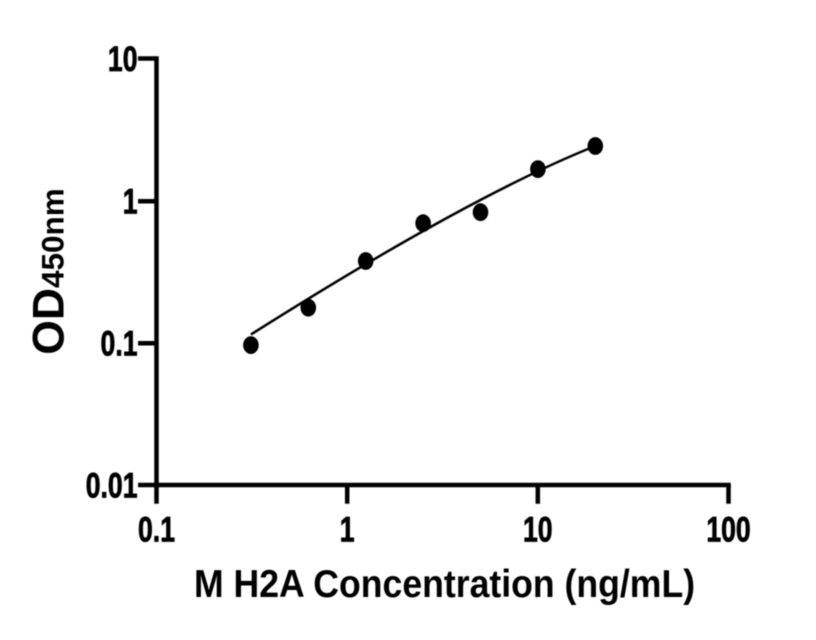  Describe the element at coordinates (444, 584) in the screenshot. I see `svg-text: M H2A Concentration (ng/mL)` at that location.